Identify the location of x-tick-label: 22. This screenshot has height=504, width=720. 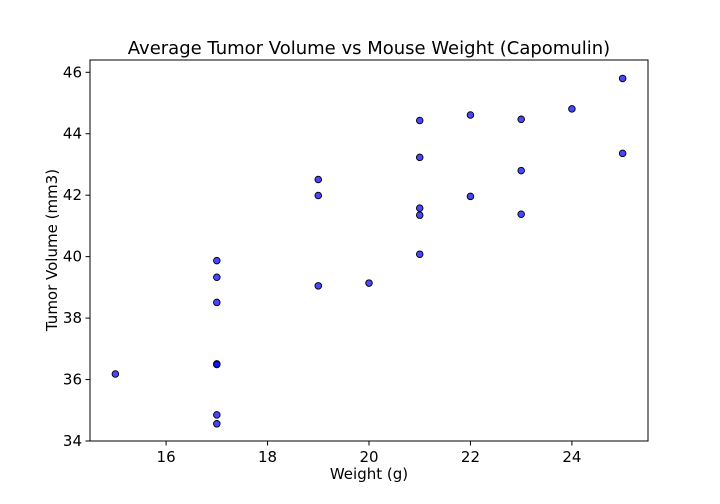
(470, 457).